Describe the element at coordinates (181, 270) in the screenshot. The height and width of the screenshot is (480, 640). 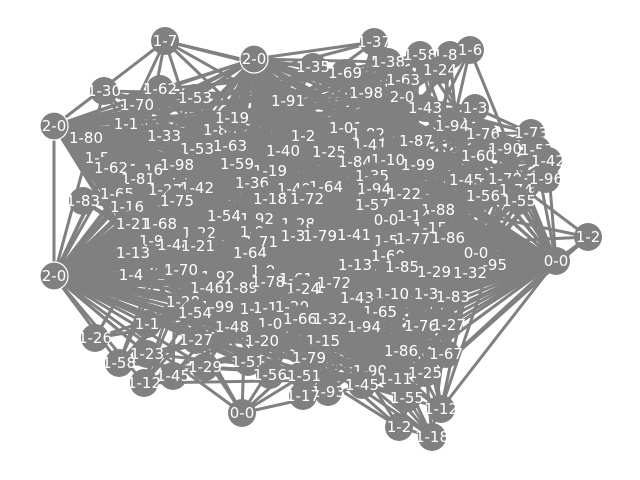
I see `graph-node: 1-70` at that location.